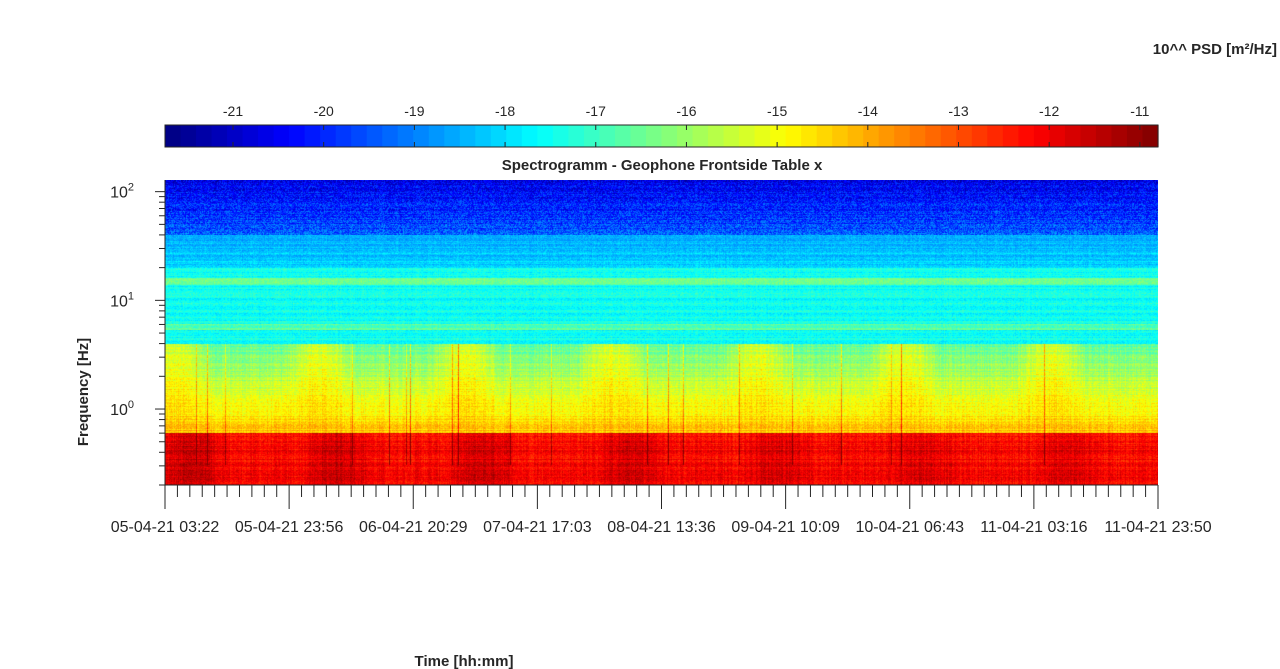 The height and width of the screenshot is (669, 1280). What do you see at coordinates (958, 111) in the screenshot?
I see `colorbar-tick-label: -13` at bounding box center [958, 111].